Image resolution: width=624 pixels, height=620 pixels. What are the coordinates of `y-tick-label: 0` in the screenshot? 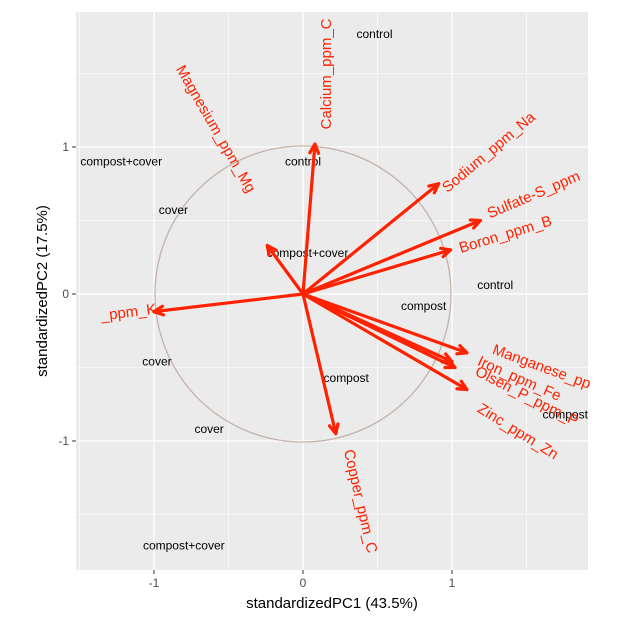 It's located at (65, 294).